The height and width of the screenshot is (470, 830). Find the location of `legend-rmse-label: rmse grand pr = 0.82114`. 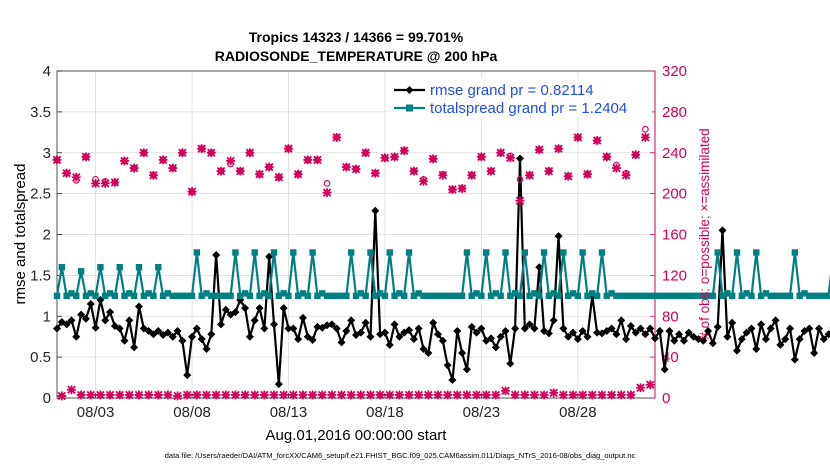

legend-rmse-label: rmse grand pr = 0.82114 is located at coordinates (512, 90).